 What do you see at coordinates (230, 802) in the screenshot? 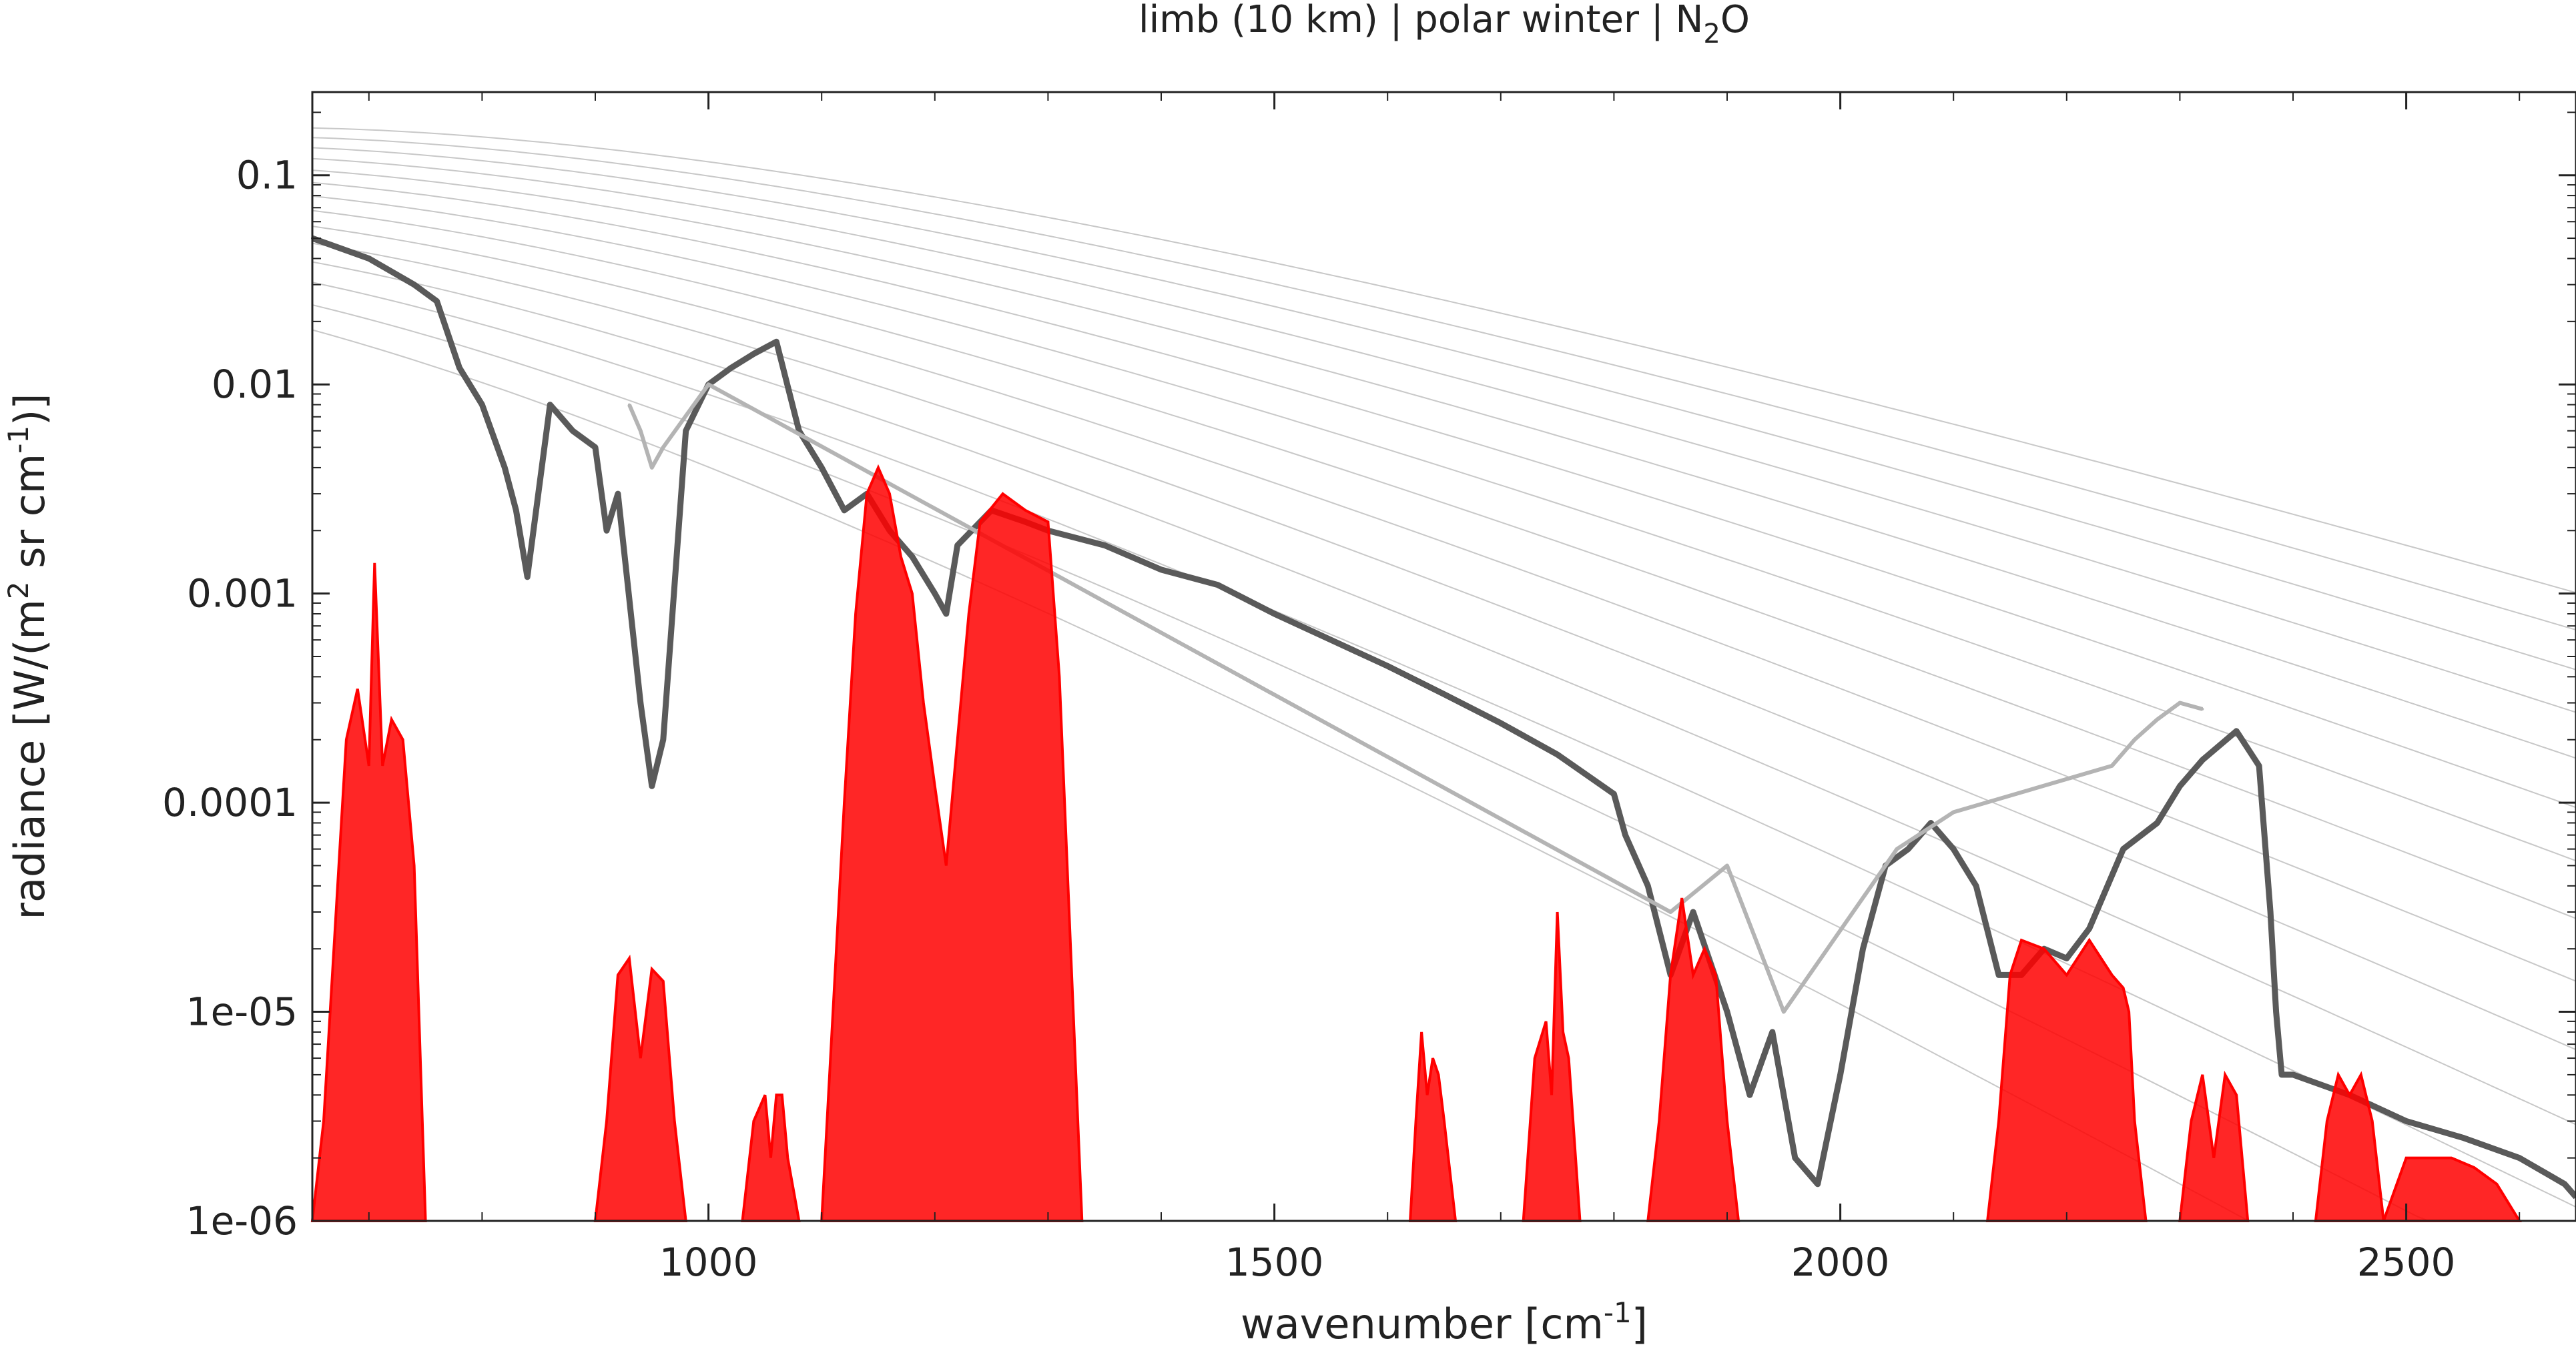
I see `y-tick-label: 0.0001` at bounding box center [230, 802].